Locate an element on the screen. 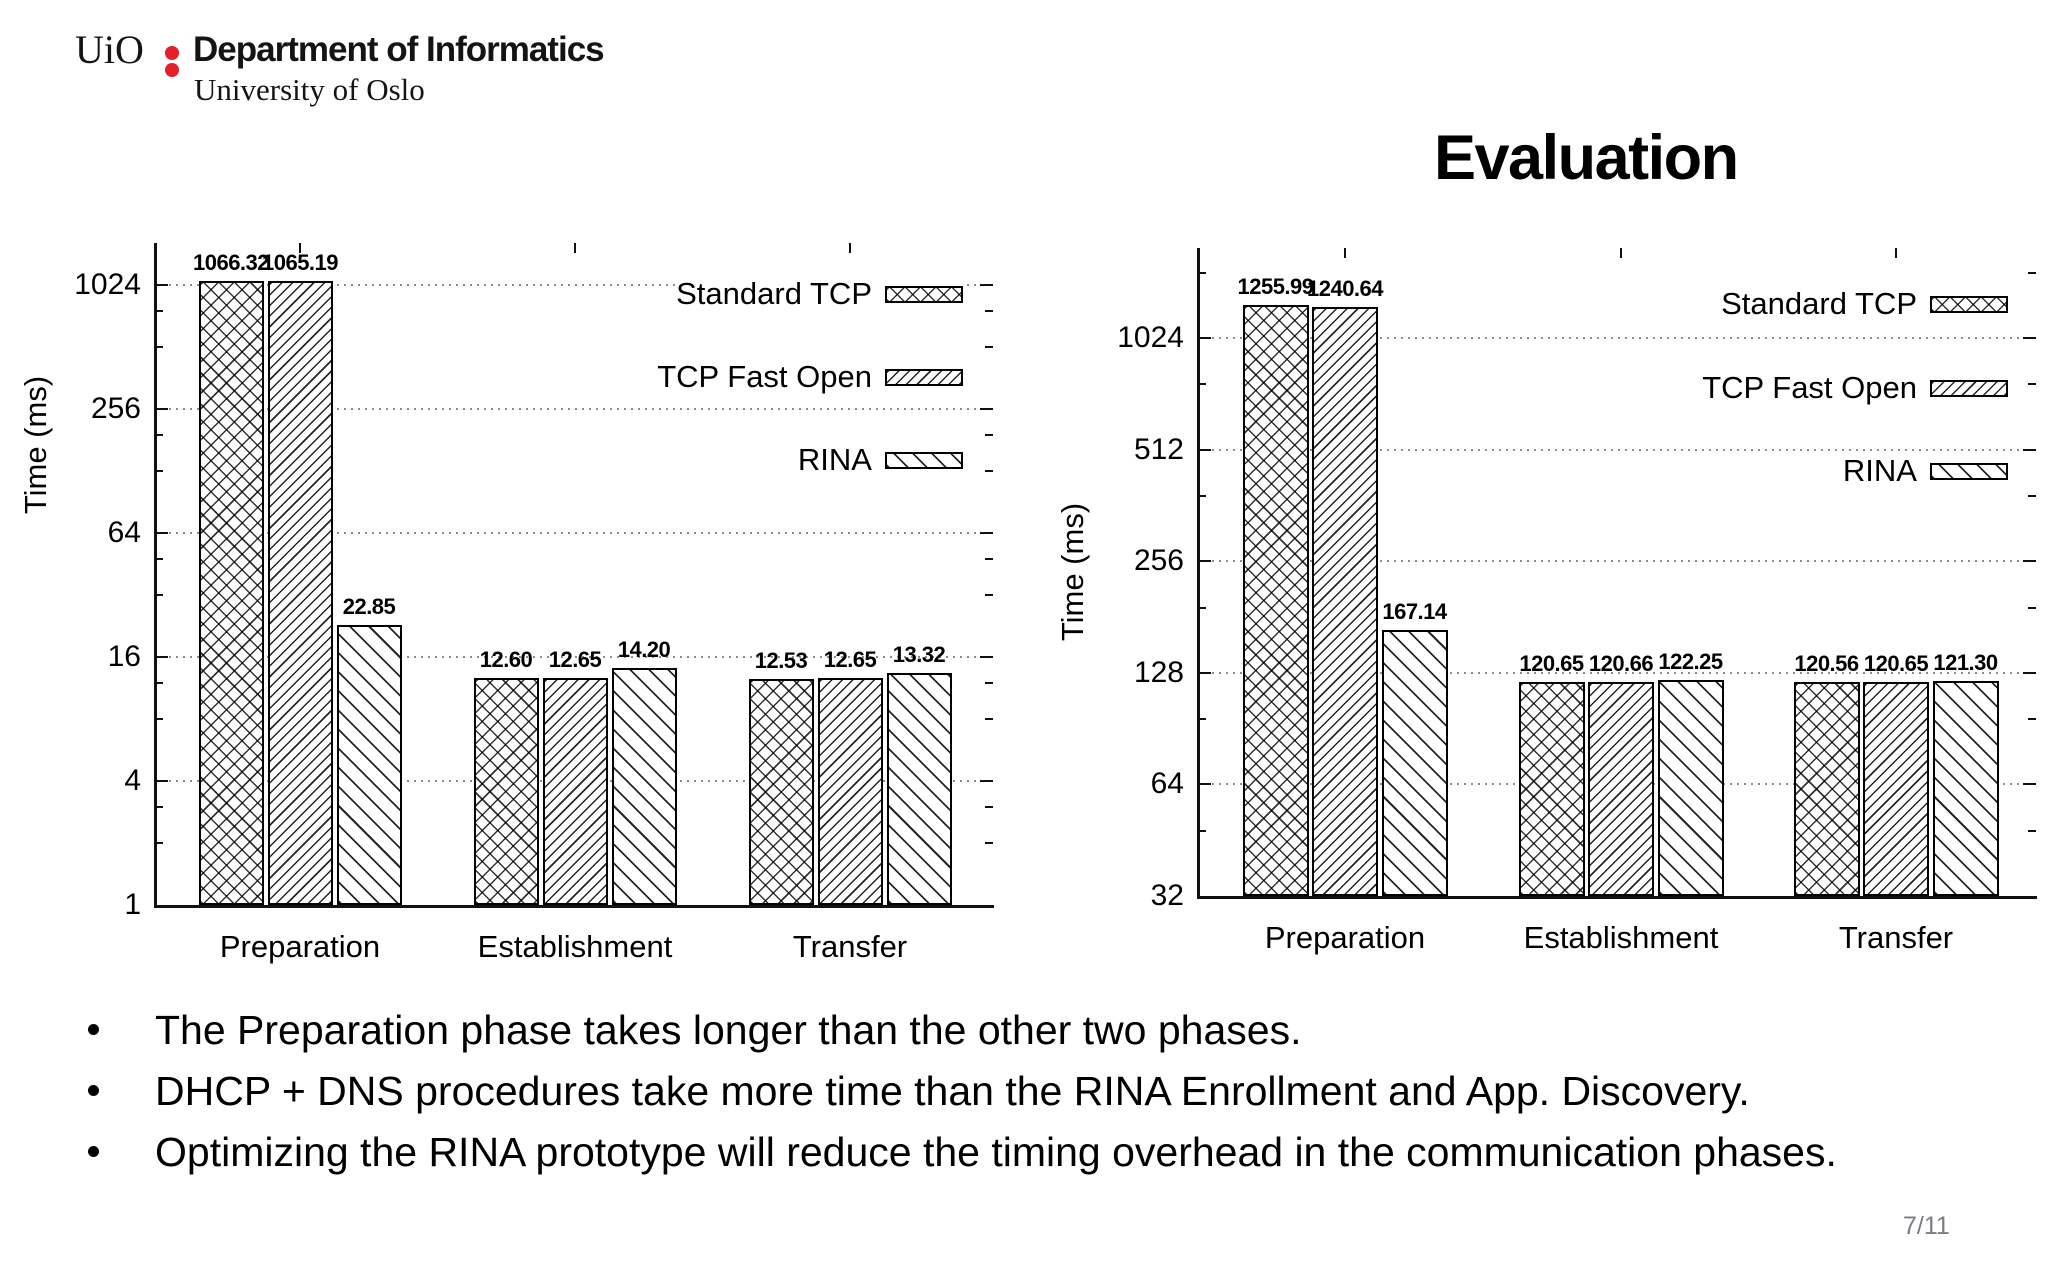  y-tick-label: 512 is located at coordinates (1158, 449).